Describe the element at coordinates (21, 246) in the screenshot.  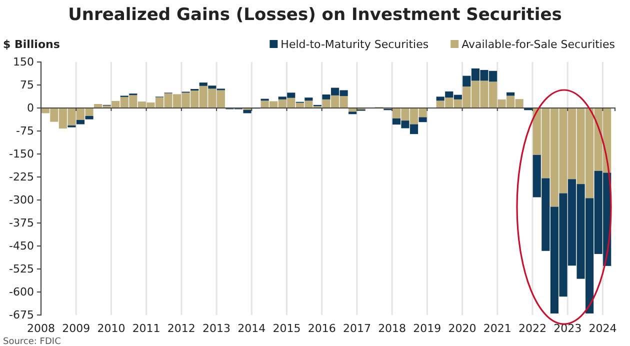
I see `y-tick-label: -450` at that location.